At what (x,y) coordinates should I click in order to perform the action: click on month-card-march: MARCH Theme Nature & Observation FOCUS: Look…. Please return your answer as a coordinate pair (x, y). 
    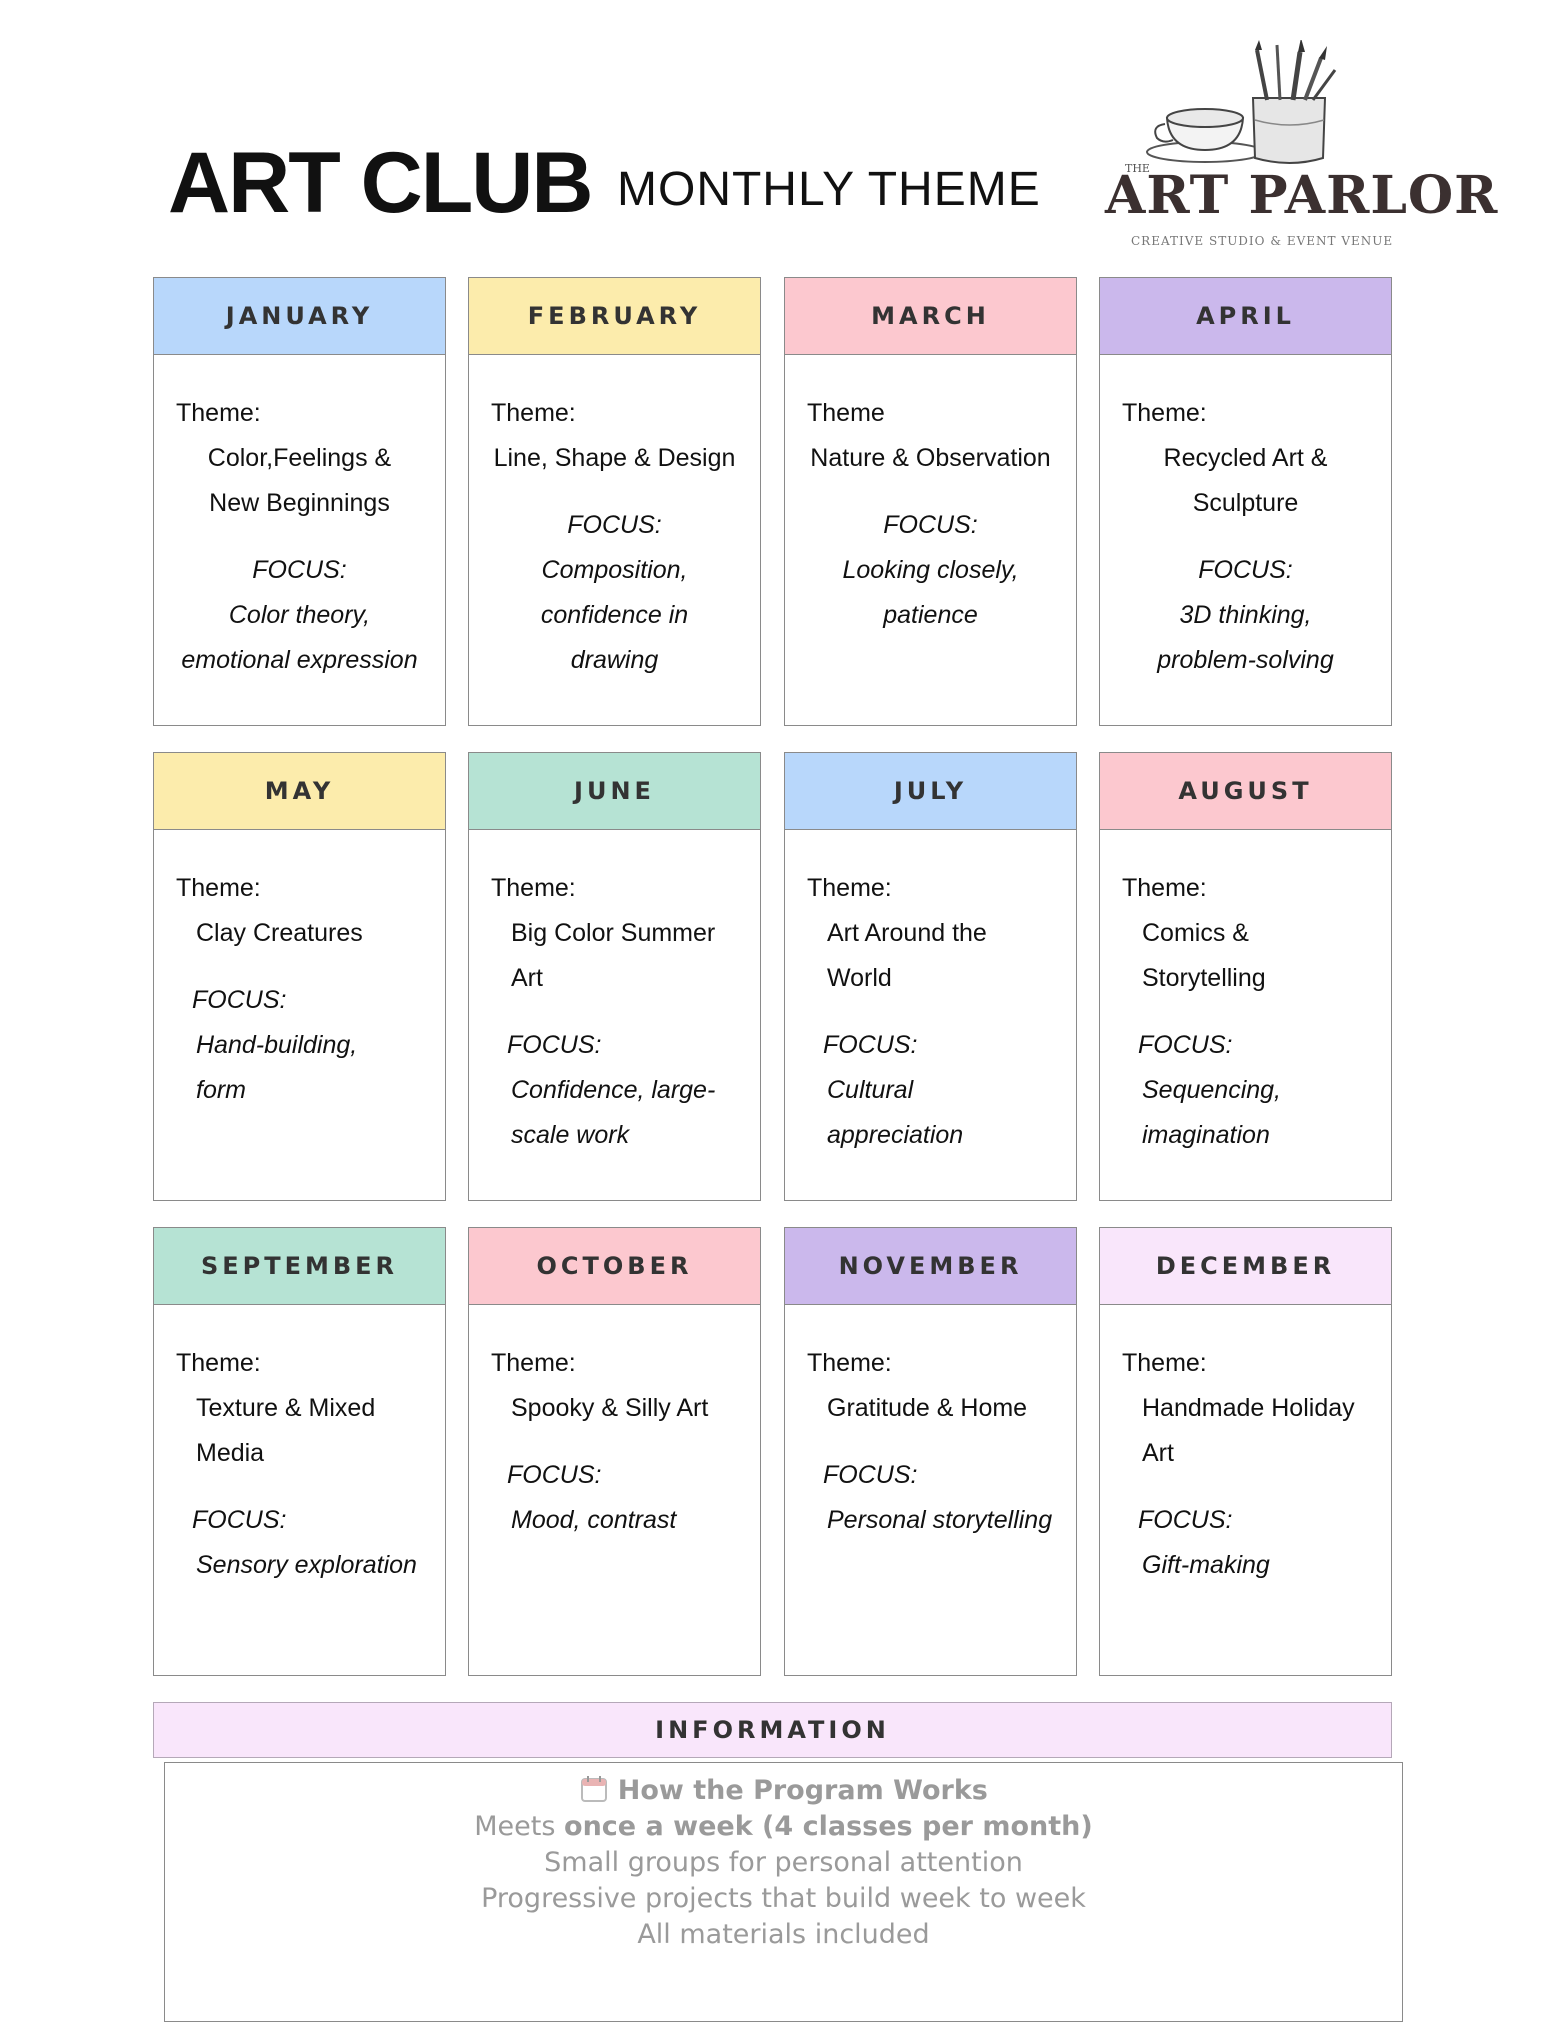
    Looking at the image, I should click on (930, 501).